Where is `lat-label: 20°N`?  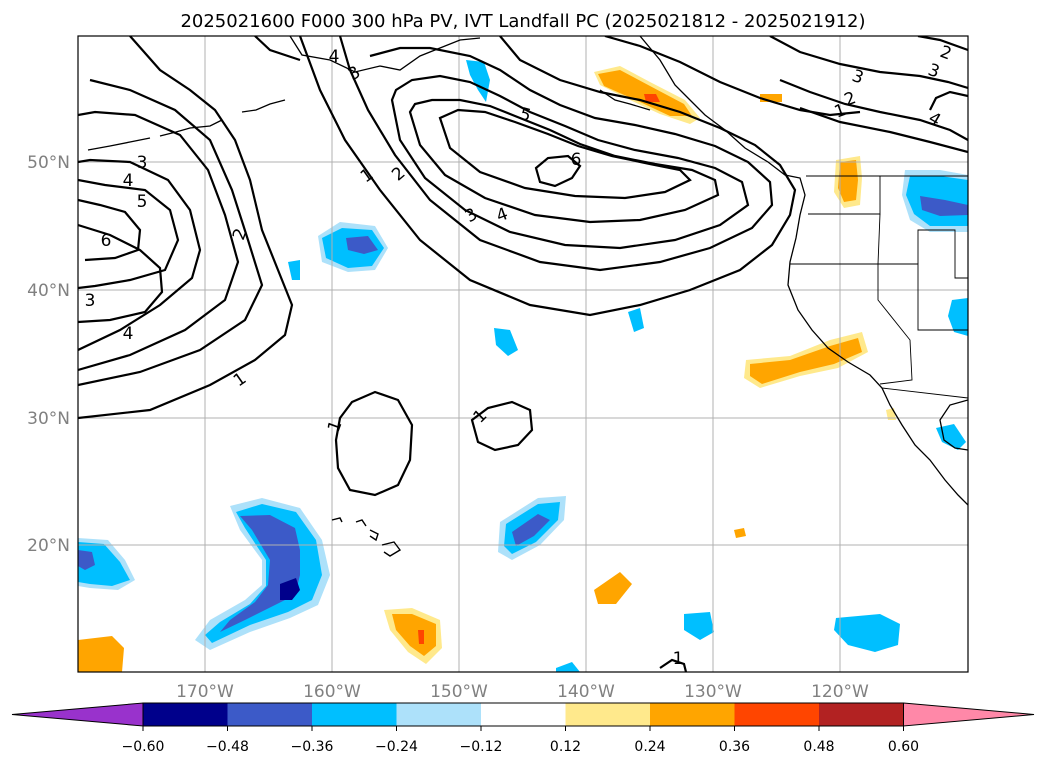
lat-label: 20°N is located at coordinates (48, 546).